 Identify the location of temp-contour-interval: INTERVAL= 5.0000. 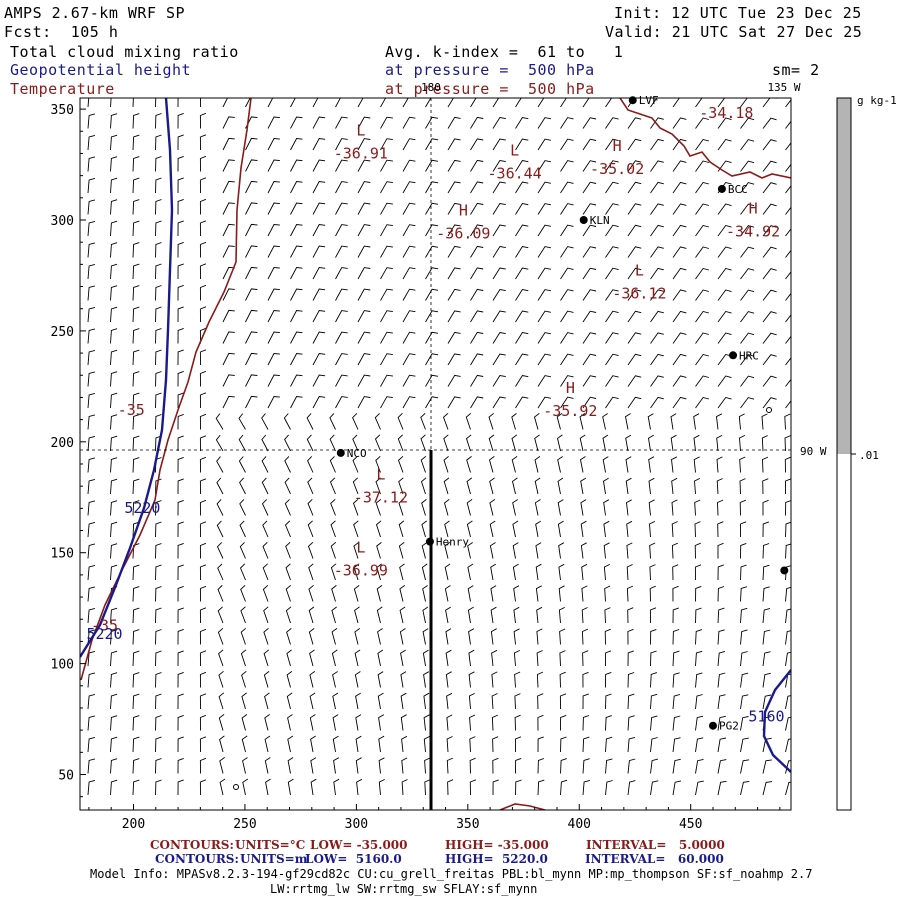
(655, 845).